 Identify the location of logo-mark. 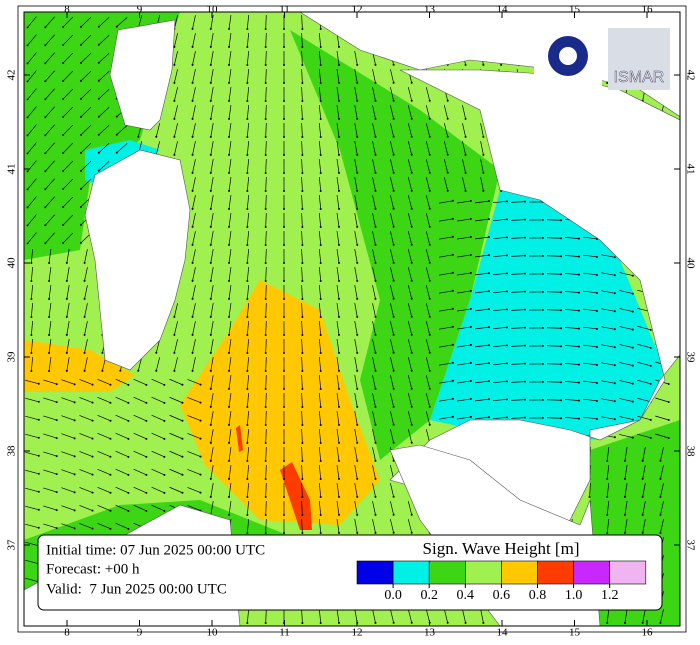
(568, 56).